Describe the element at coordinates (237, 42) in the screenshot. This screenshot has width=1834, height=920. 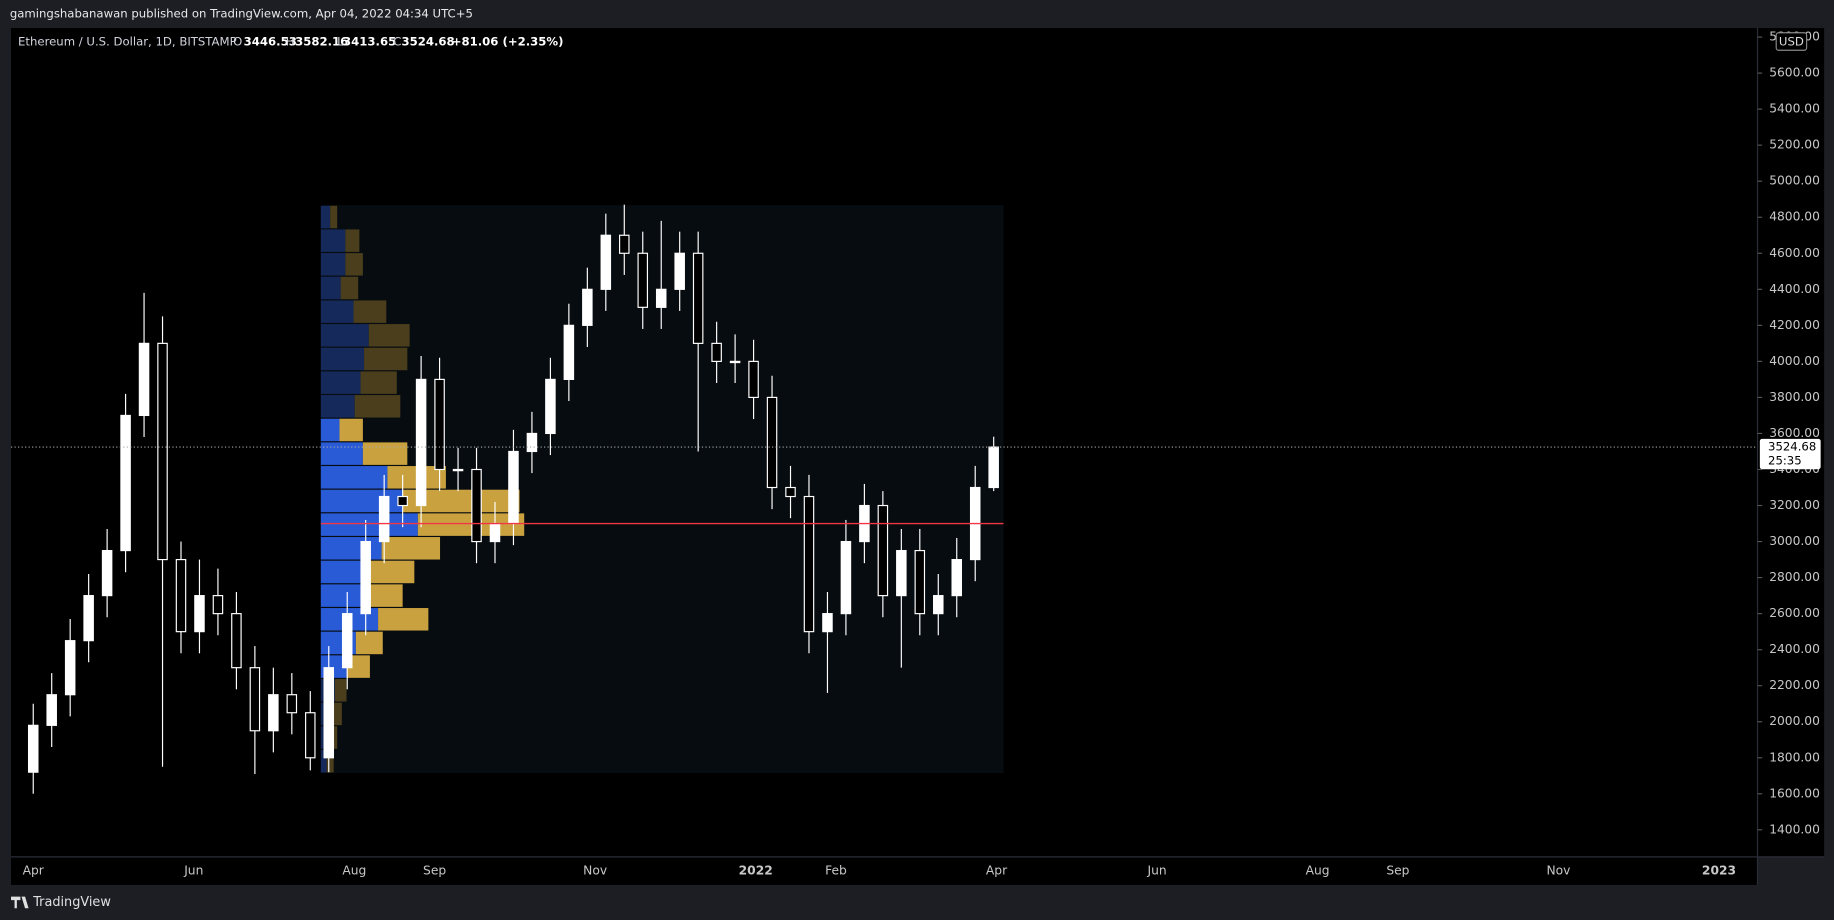
I see `ohlc-label: O` at that location.